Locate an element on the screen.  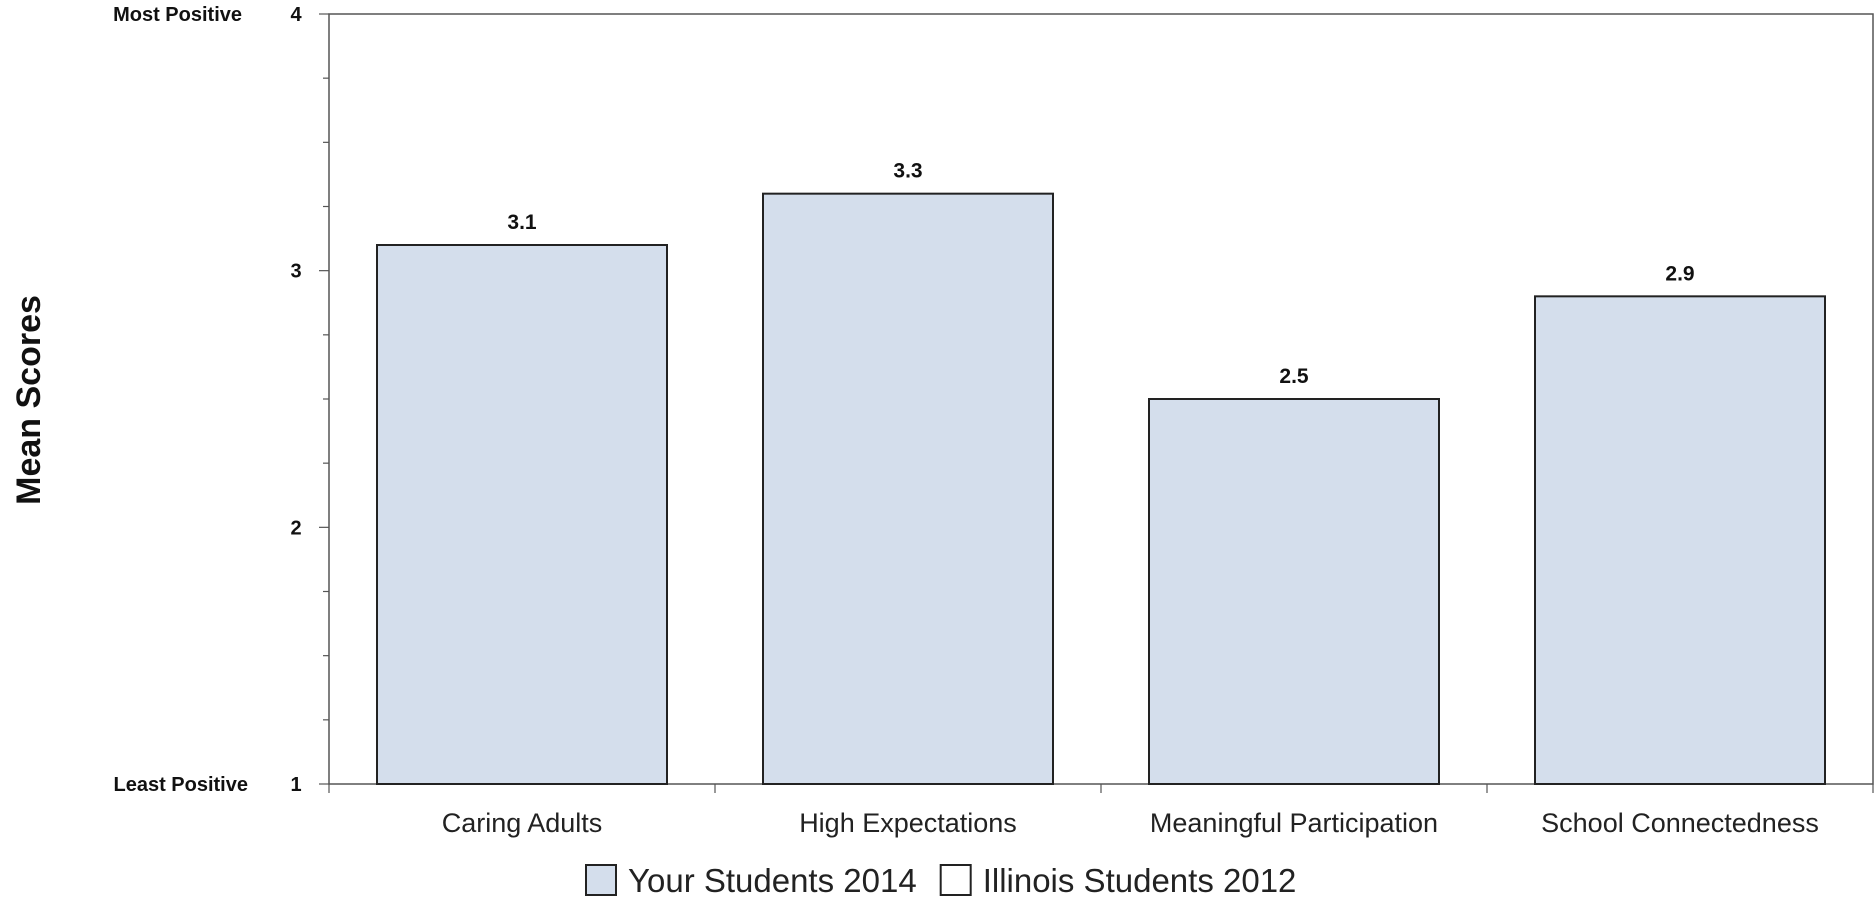
data-label: 2.5 is located at coordinates (1294, 376).